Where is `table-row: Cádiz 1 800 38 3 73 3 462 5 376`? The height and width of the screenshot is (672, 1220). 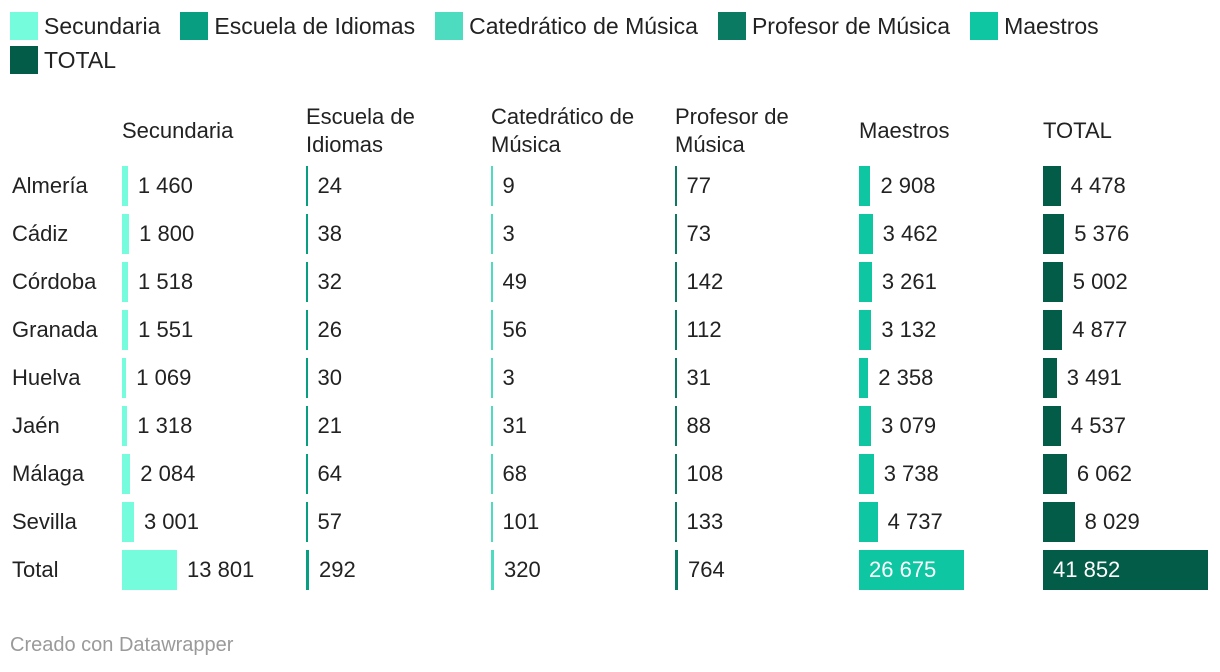
table-row: Cádiz 1 800 38 3 73 3 462 5 376 is located at coordinates (610, 234).